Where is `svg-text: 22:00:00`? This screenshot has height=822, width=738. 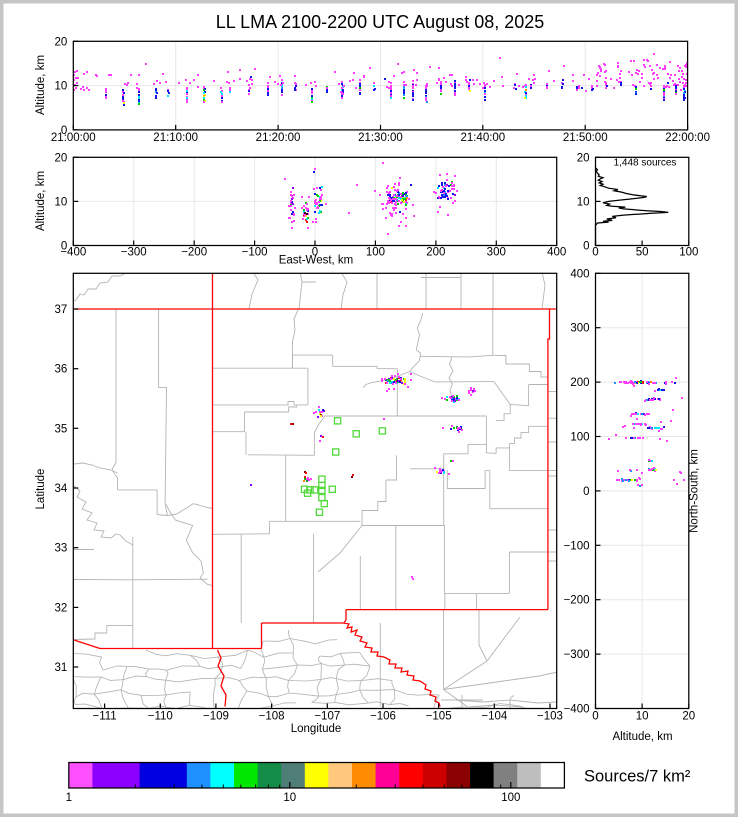
svg-text: 22:00:00 is located at coordinates (687, 138).